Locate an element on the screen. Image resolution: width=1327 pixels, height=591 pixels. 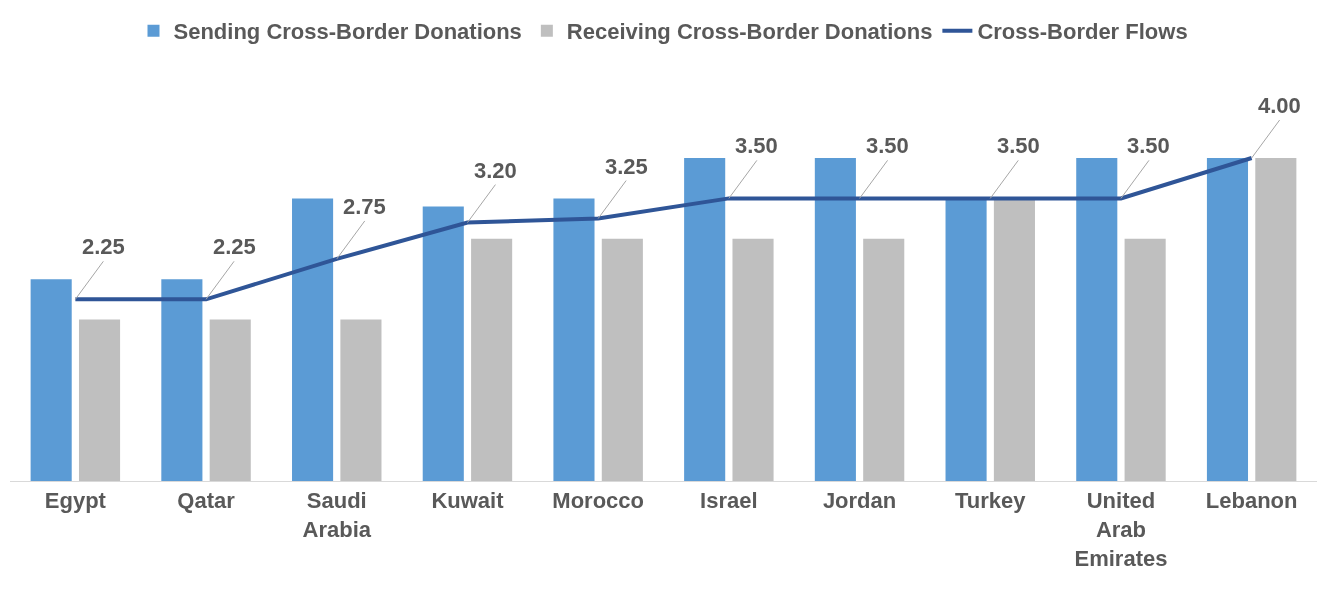
x-tick-label: Jordan is located at coordinates (859, 501).